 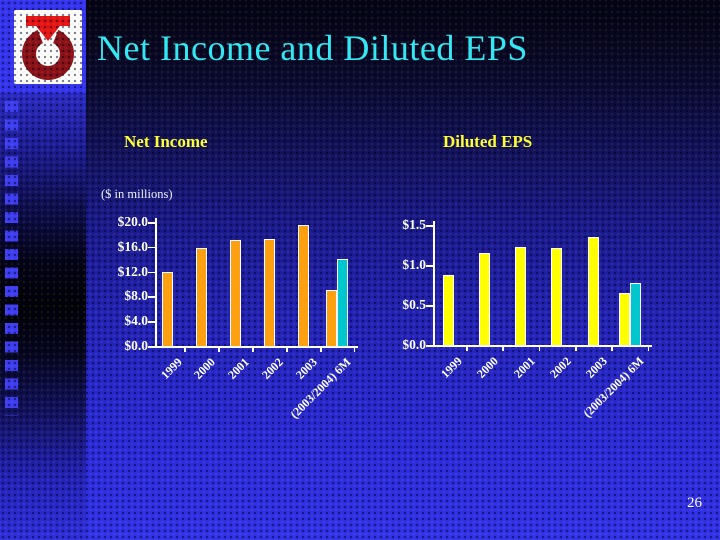 What do you see at coordinates (414, 264) in the screenshot?
I see `y-tick-label: $1.0` at bounding box center [414, 264].